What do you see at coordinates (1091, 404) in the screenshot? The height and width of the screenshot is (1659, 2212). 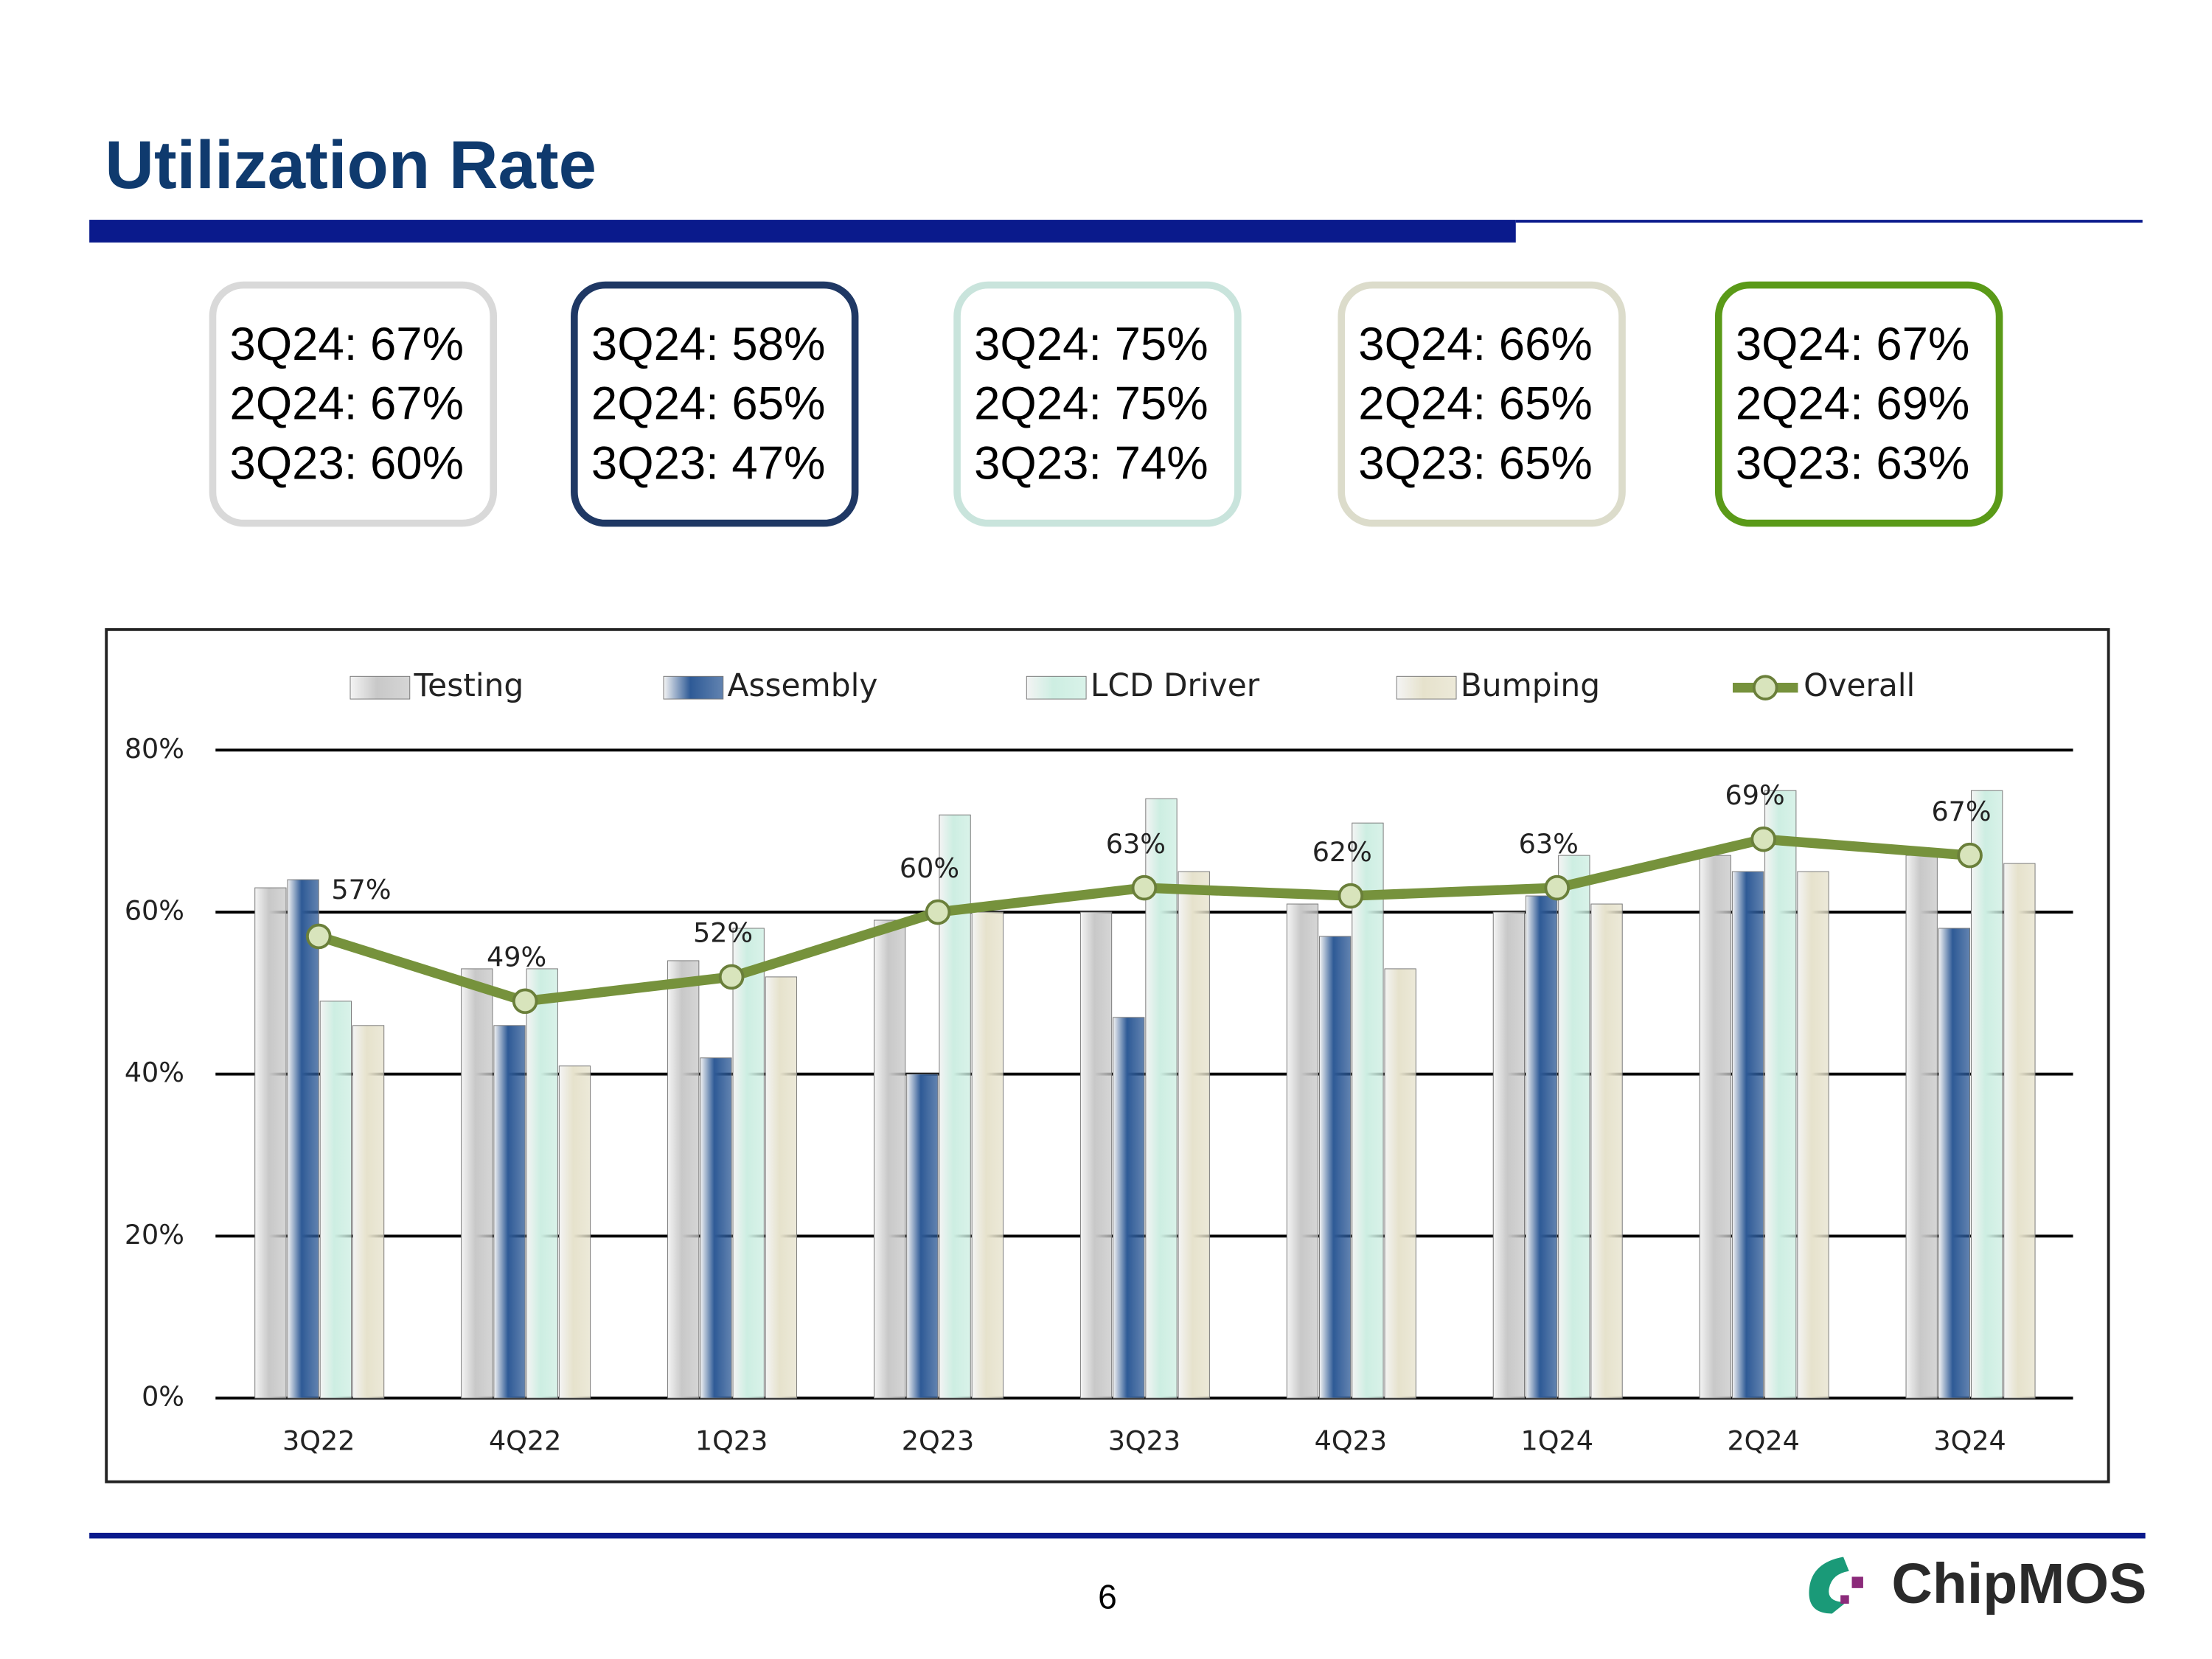 I see `summary-line: 2Q24: 75%` at bounding box center [1091, 404].